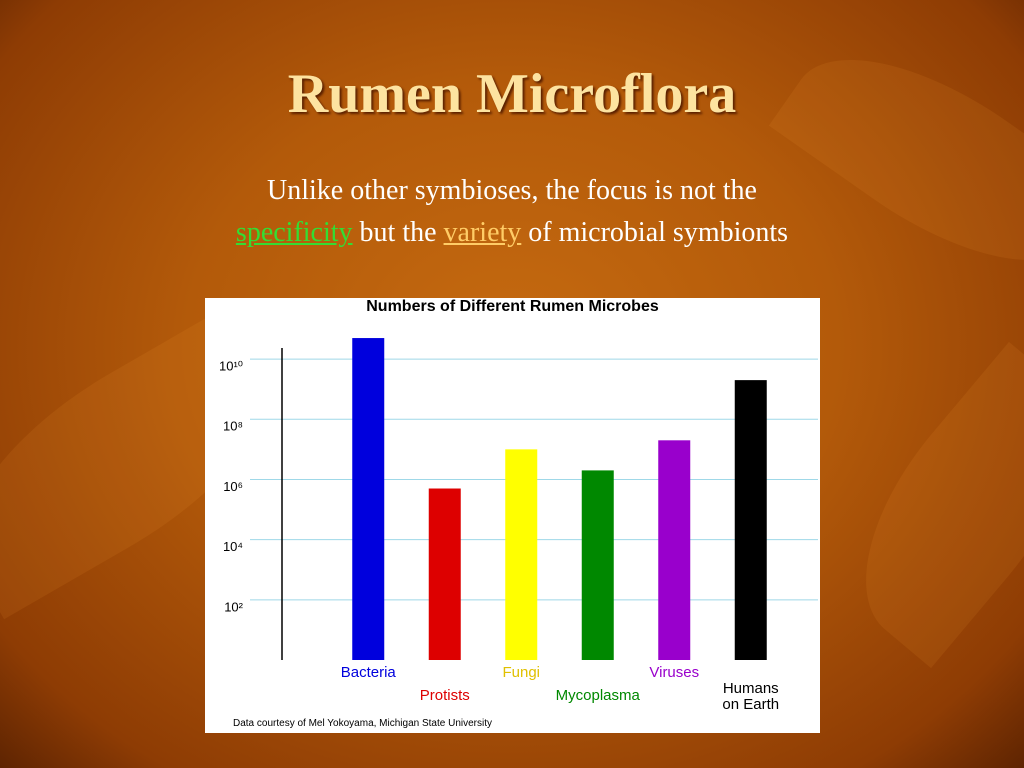  Describe the element at coordinates (512, 306) in the screenshot. I see `chart-title: Numbers of Different Rumen Microbes` at that location.